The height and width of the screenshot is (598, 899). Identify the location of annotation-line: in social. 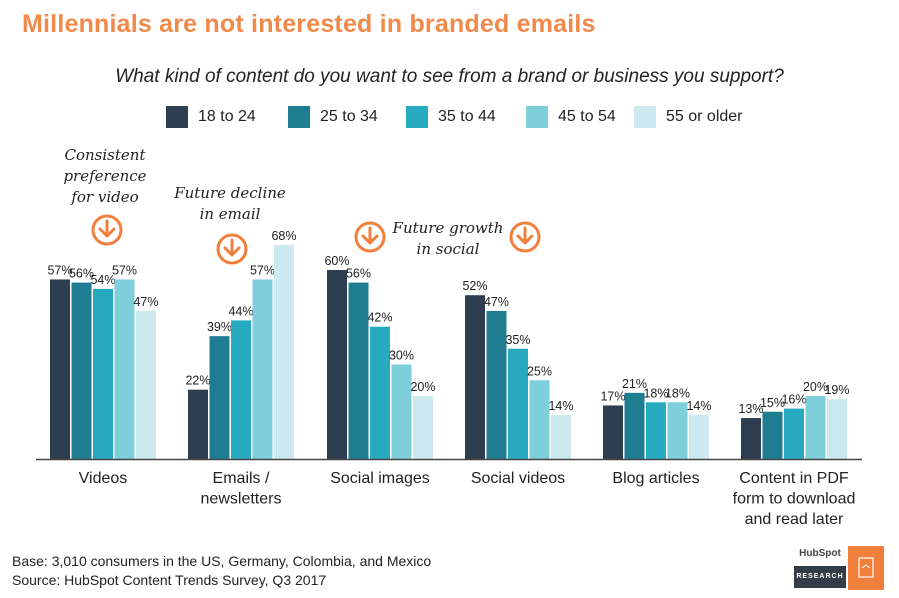
(448, 249).